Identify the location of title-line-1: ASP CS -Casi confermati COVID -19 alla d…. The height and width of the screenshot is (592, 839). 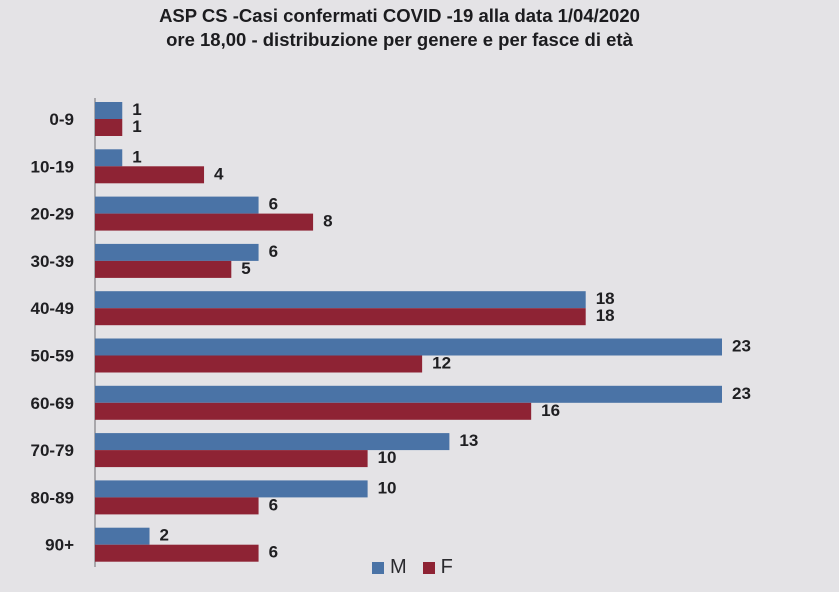
(399, 15).